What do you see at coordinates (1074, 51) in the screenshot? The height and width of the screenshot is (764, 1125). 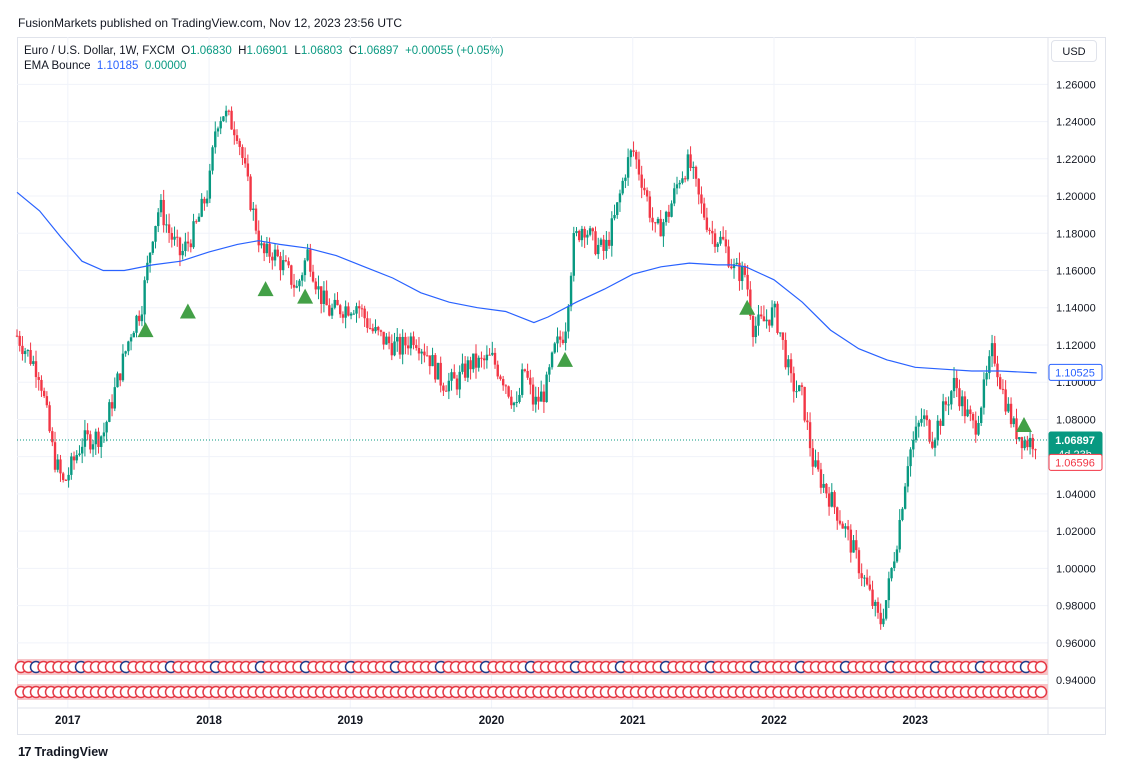 I see `currency-button: USD` at bounding box center [1074, 51].